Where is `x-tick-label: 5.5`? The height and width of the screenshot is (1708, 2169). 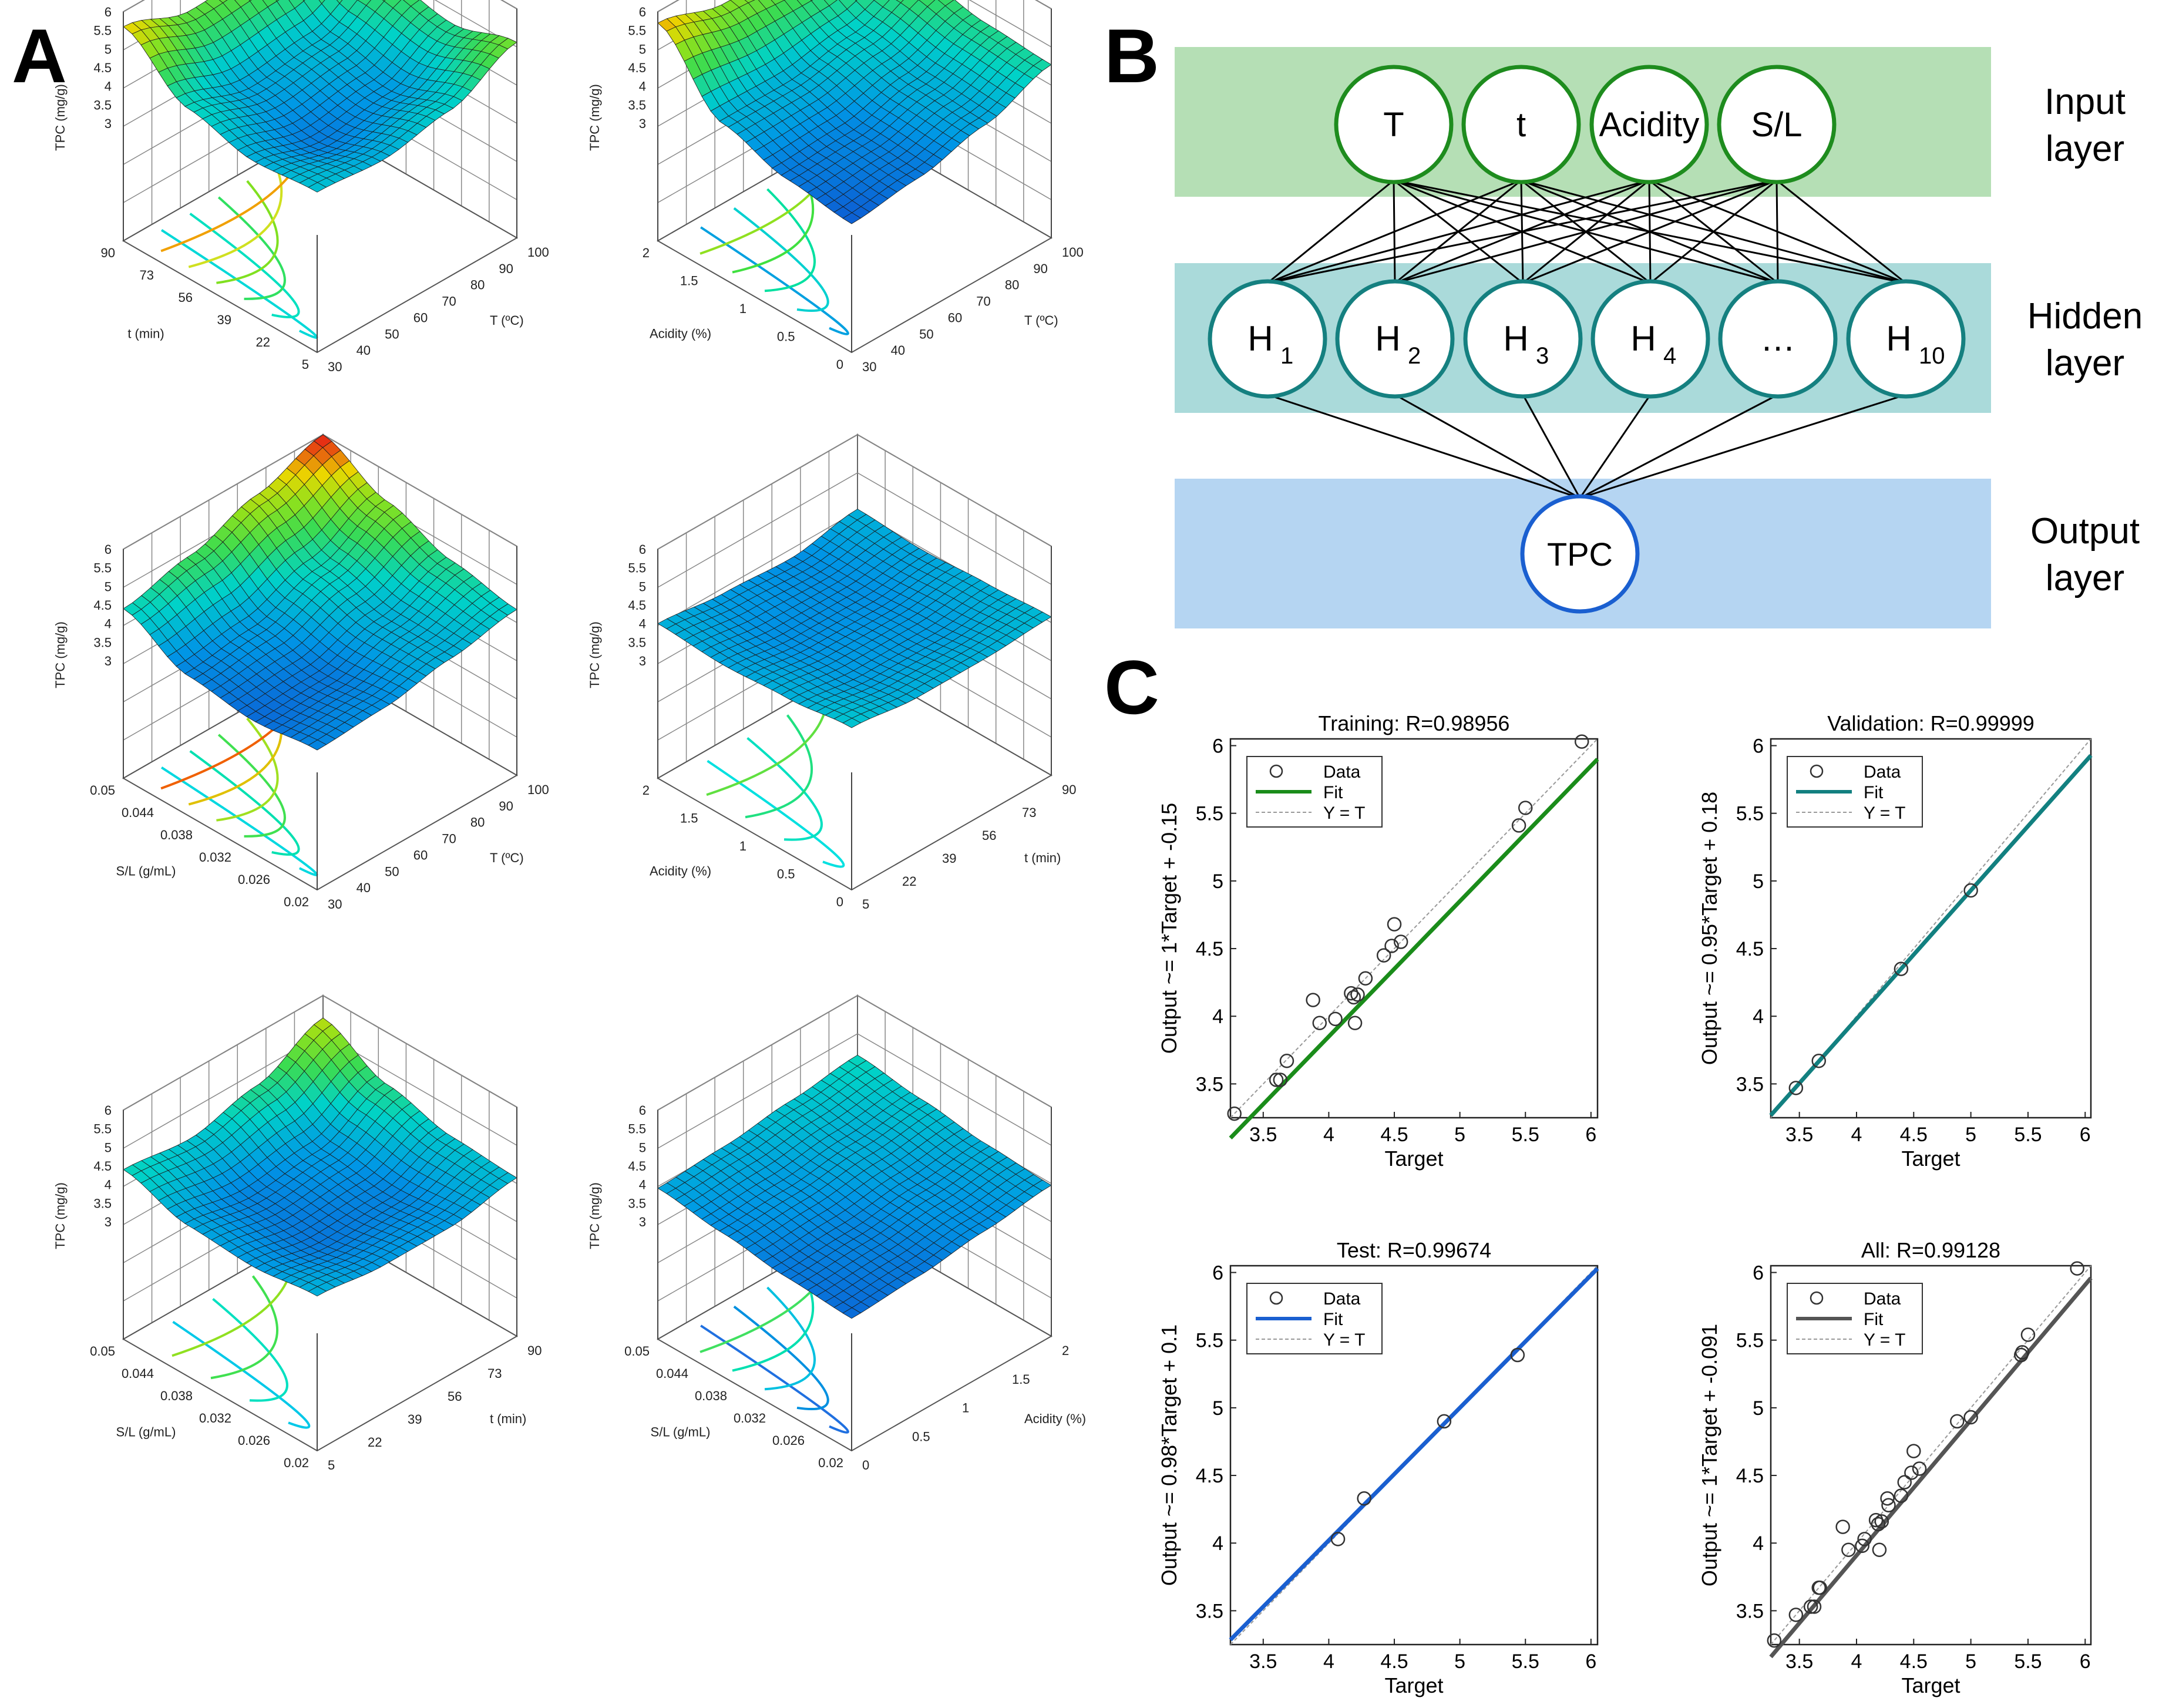 x-tick-label: 5.5 is located at coordinates (2028, 1135).